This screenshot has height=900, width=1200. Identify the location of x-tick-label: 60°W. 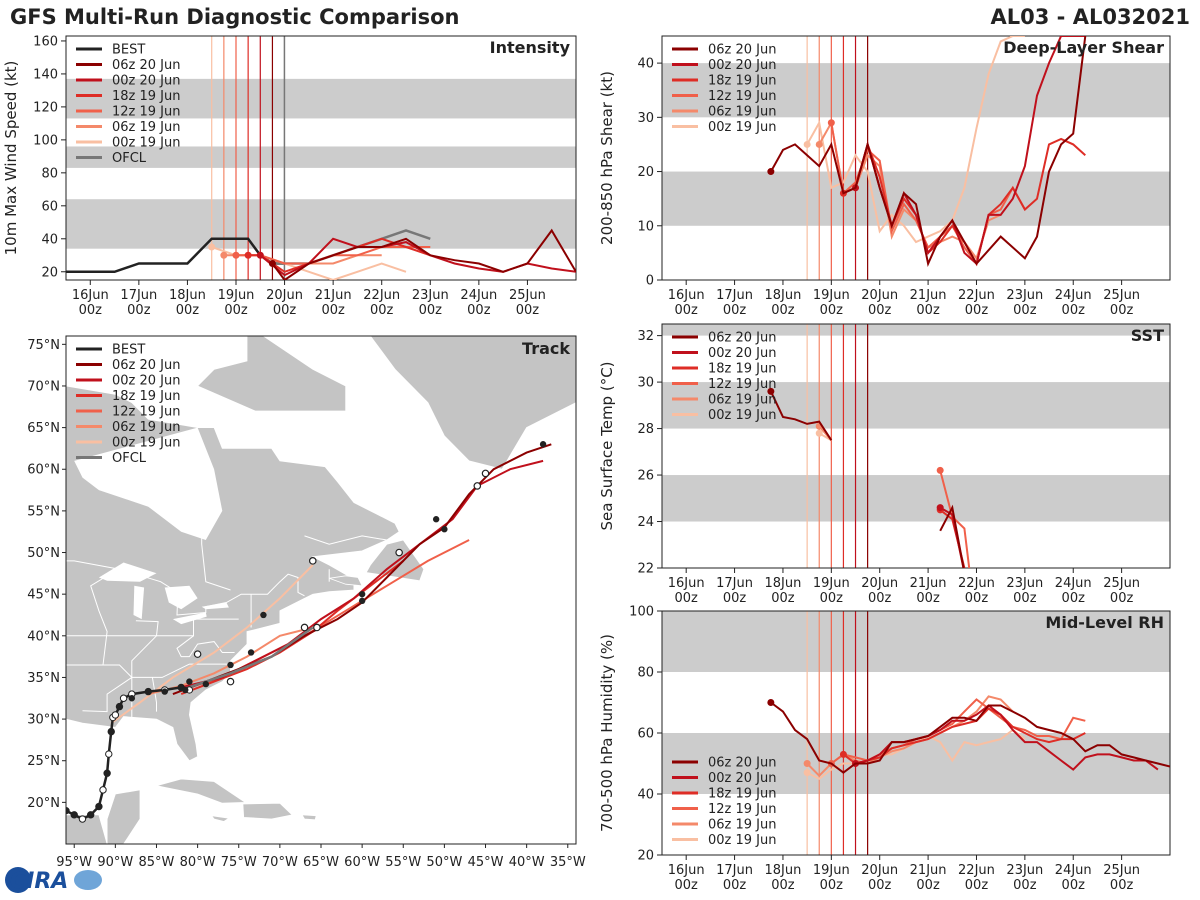
(362, 862).